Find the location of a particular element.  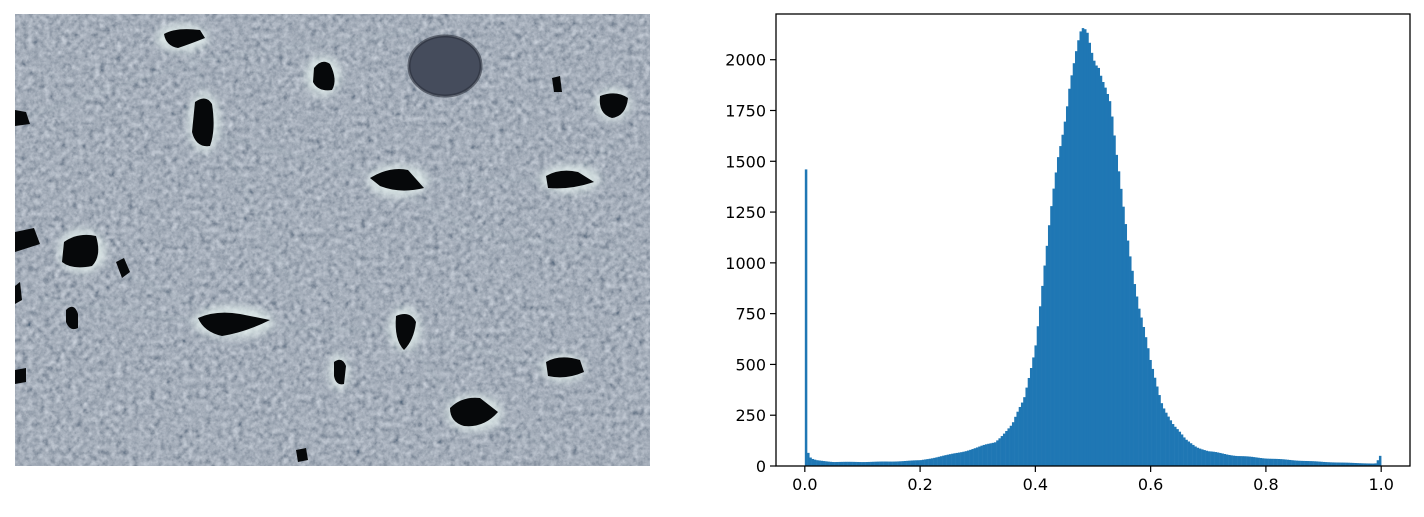

x-tick-label: 0.0 is located at coordinates (804, 484).